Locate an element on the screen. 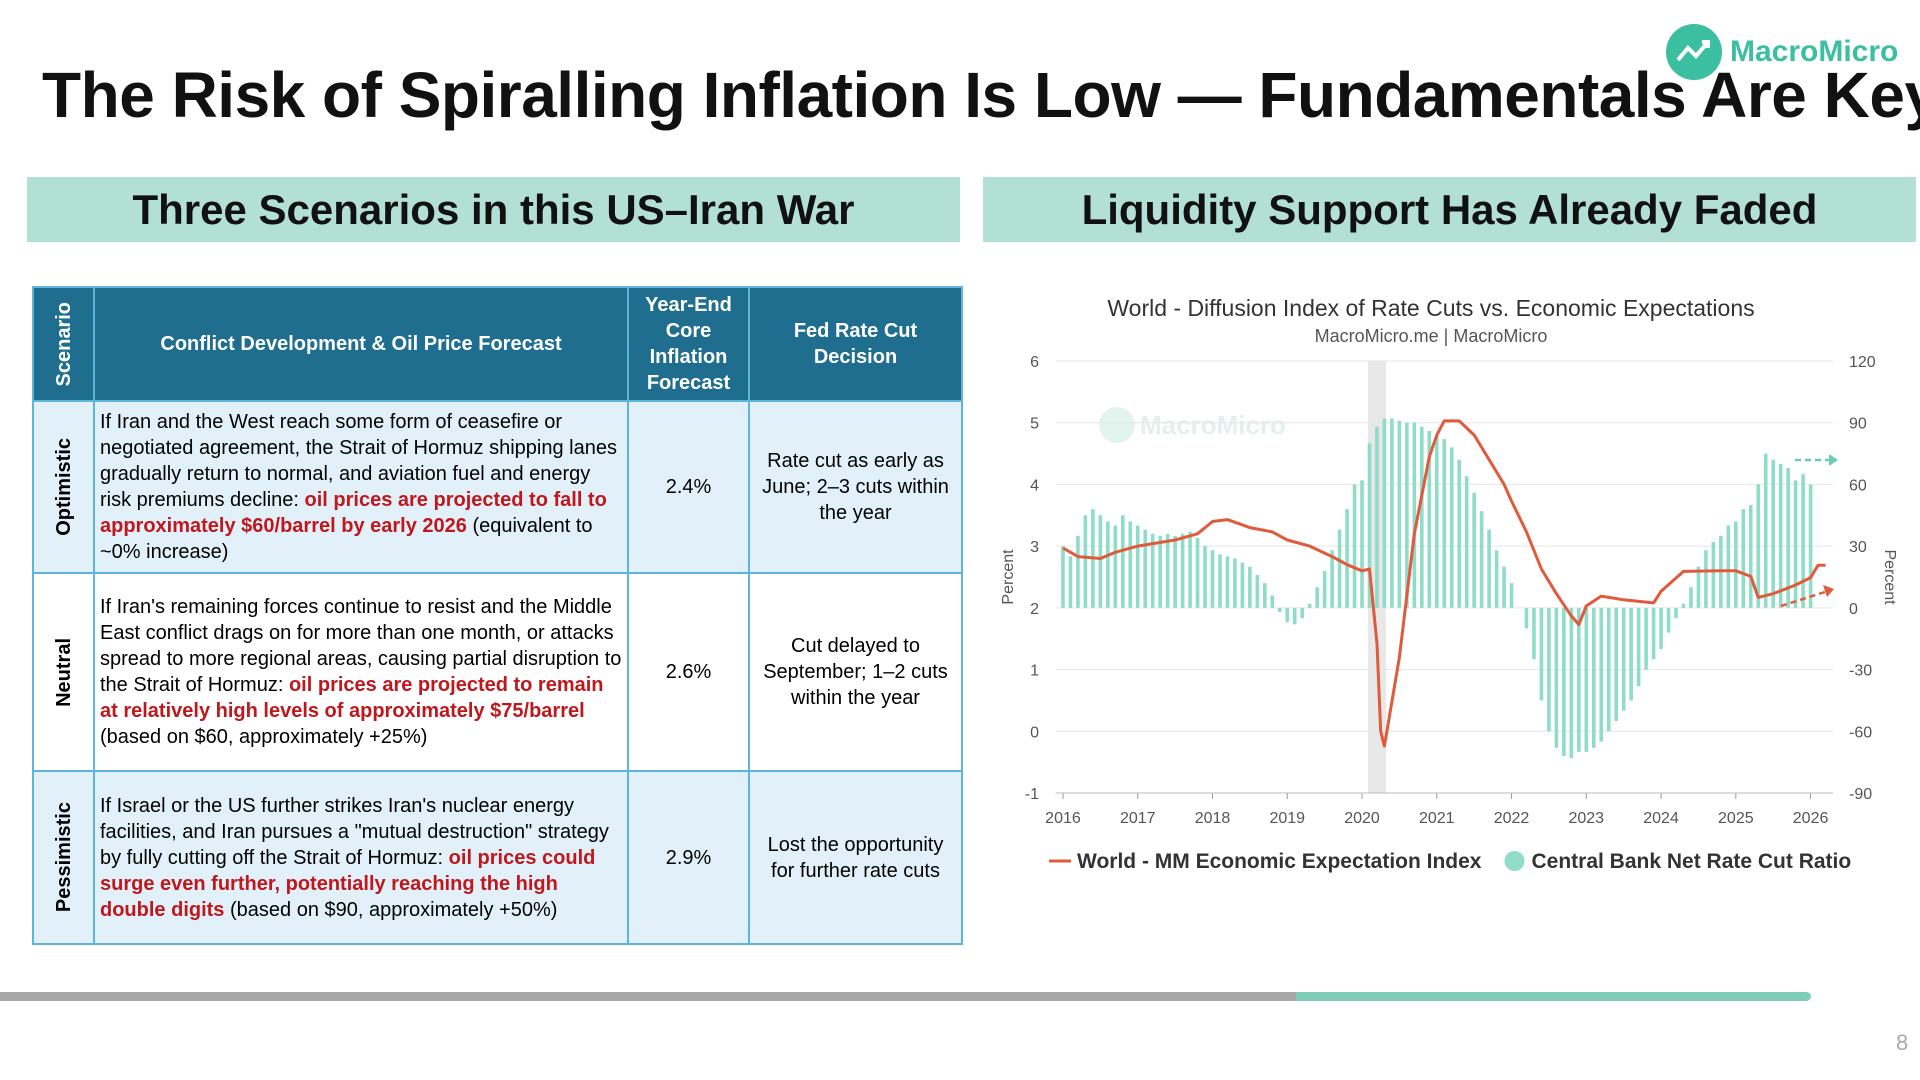 The width and height of the screenshot is (1920, 1080). inflation-cell: 2.6% is located at coordinates (688, 672).